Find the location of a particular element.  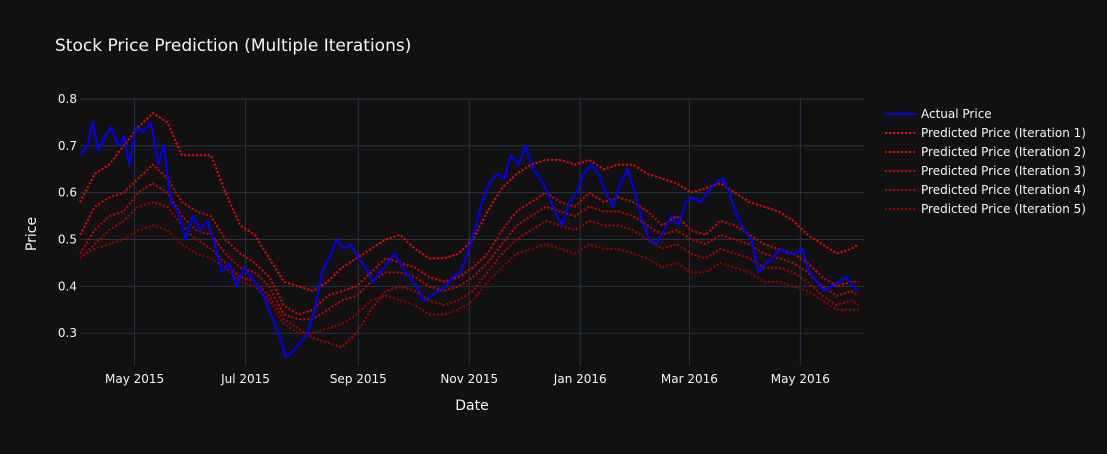

x-tick-label: May 2016 is located at coordinates (800, 379).